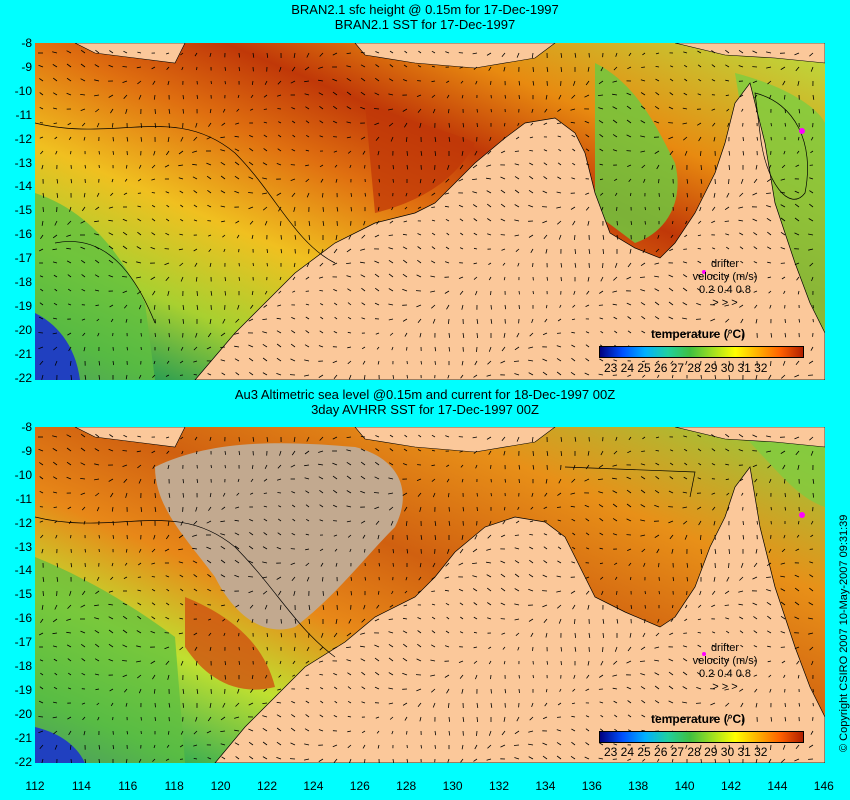 This screenshot has width=850, height=800. What do you see at coordinates (57, 346) in the screenshot?
I see `top-cold-water` at bounding box center [57, 346].